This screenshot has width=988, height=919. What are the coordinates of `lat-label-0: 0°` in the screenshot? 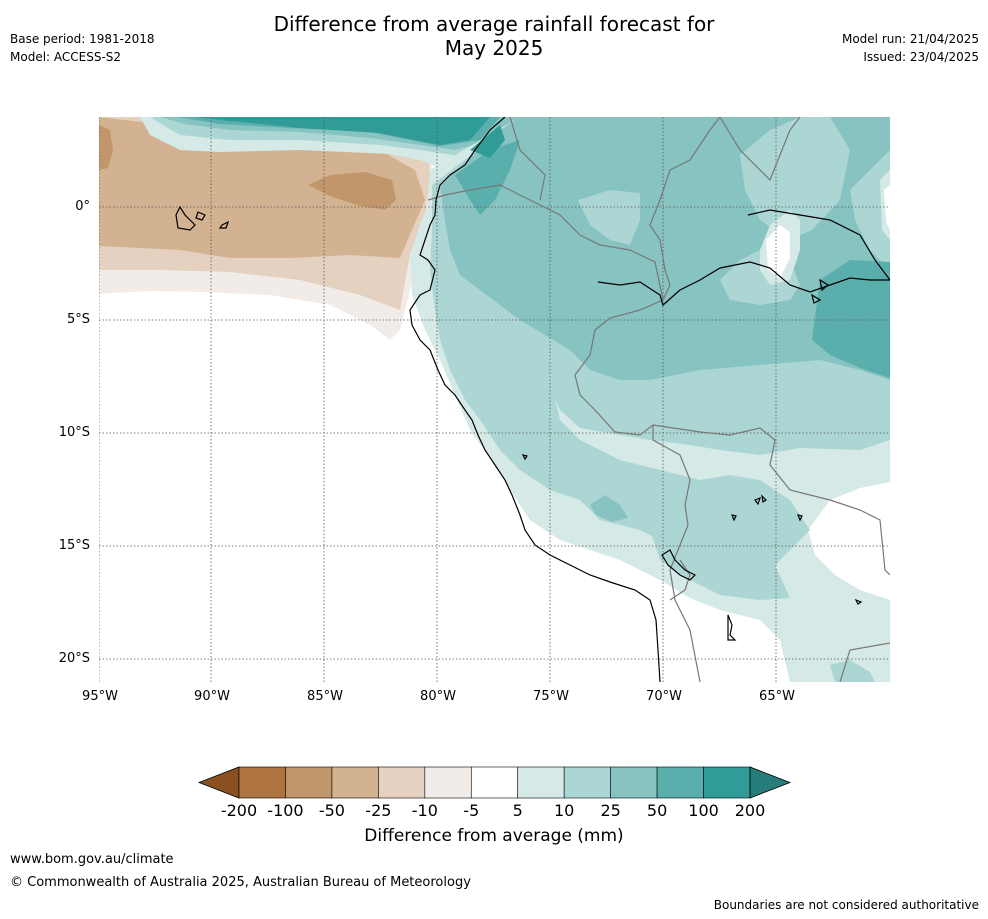 It's located at (82, 206).